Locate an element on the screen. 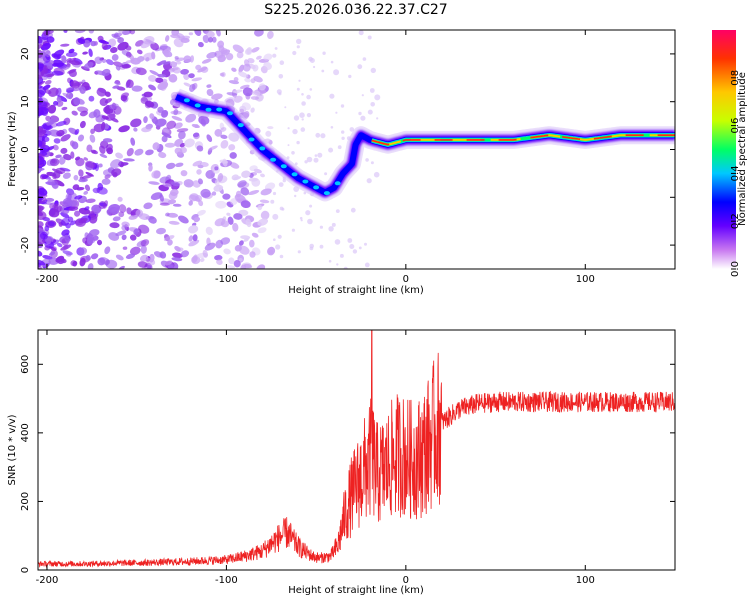 This screenshot has height=600, width=750. snr-ytick-label: 0 is located at coordinates (25, 570).